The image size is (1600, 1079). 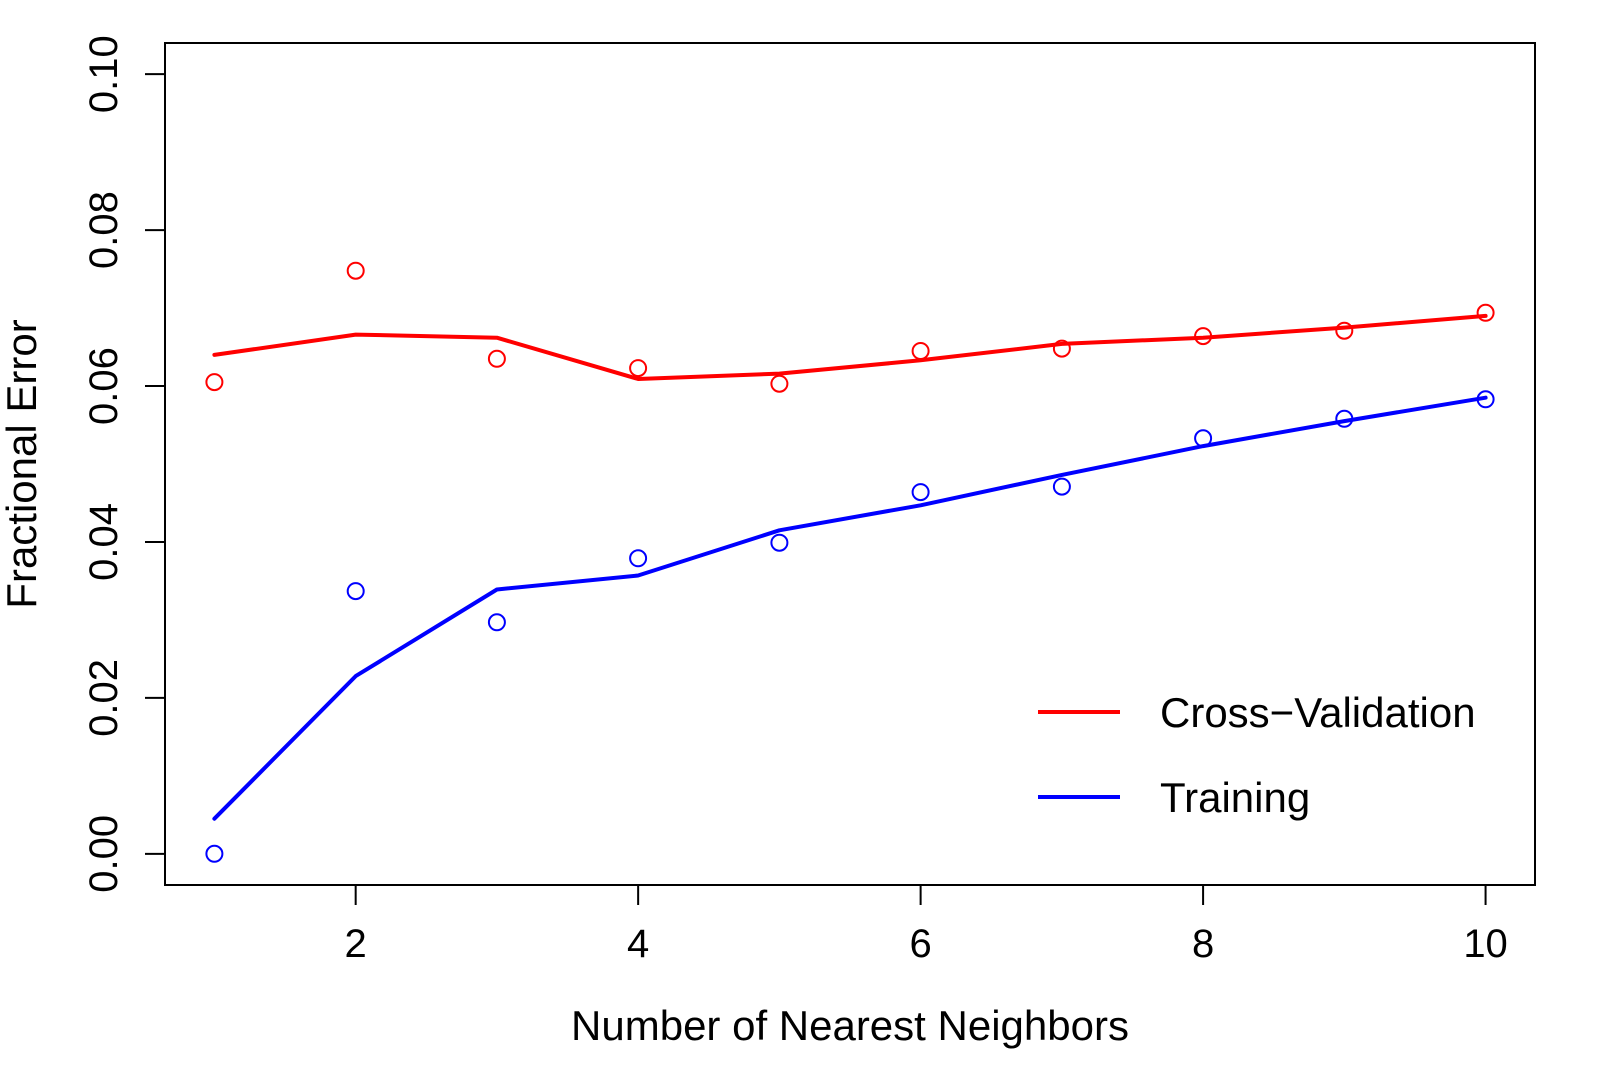 I want to click on y-tick-label: 0.08, so click(x=104, y=230).